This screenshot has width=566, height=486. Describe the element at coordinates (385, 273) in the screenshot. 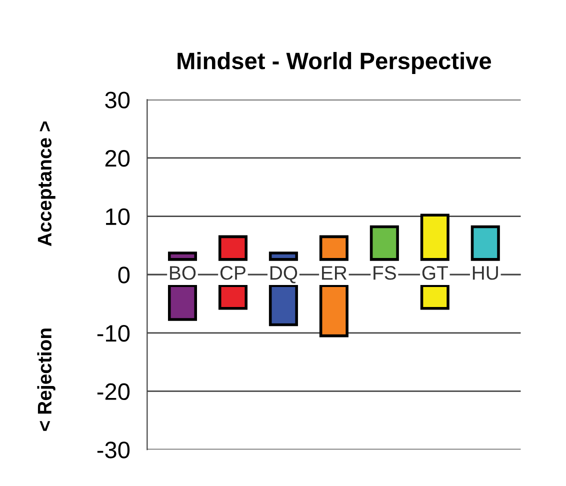

I see `x-tick-label: FS` at that location.